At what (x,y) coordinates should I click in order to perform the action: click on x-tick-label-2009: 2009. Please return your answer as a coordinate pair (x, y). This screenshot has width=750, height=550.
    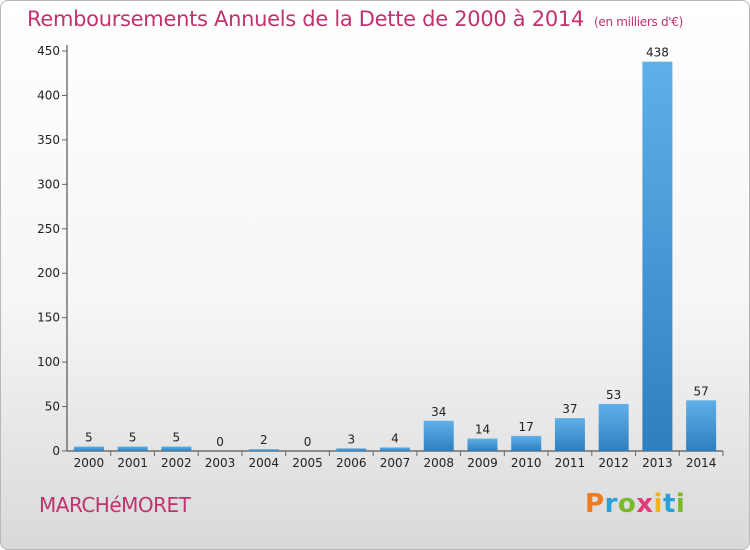
    Looking at the image, I should click on (482, 463).